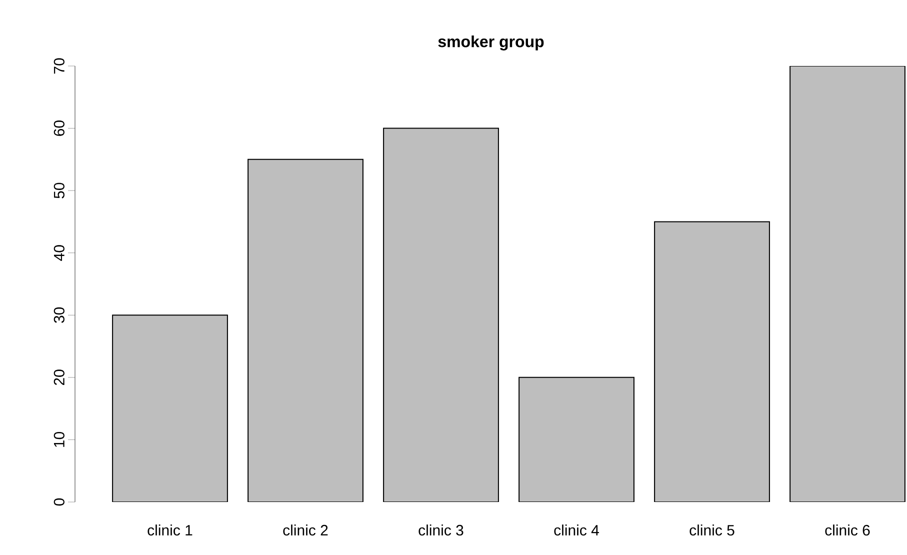 The image size is (907, 555). Describe the element at coordinates (59, 66) in the screenshot. I see `y-tick-label: 70` at that location.